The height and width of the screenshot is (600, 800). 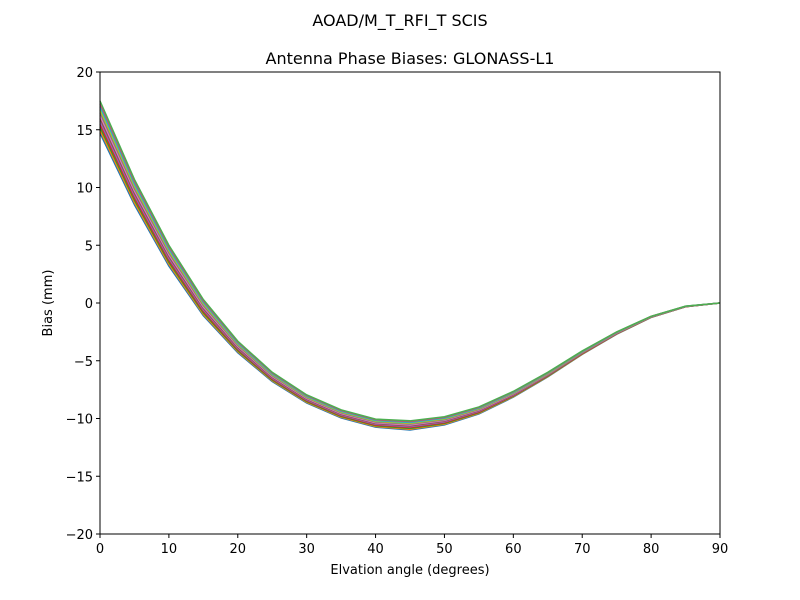 What do you see at coordinates (84, 73) in the screenshot?
I see `y-tick-label: 20` at bounding box center [84, 73].